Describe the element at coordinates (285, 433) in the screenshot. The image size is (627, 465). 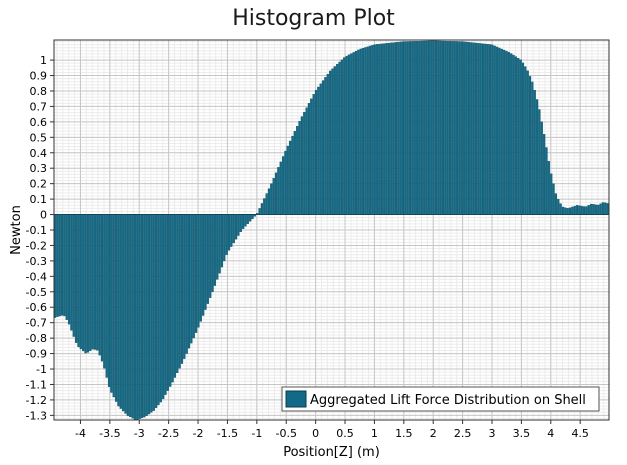
I see `x-tick-label: -0.5` at that location.